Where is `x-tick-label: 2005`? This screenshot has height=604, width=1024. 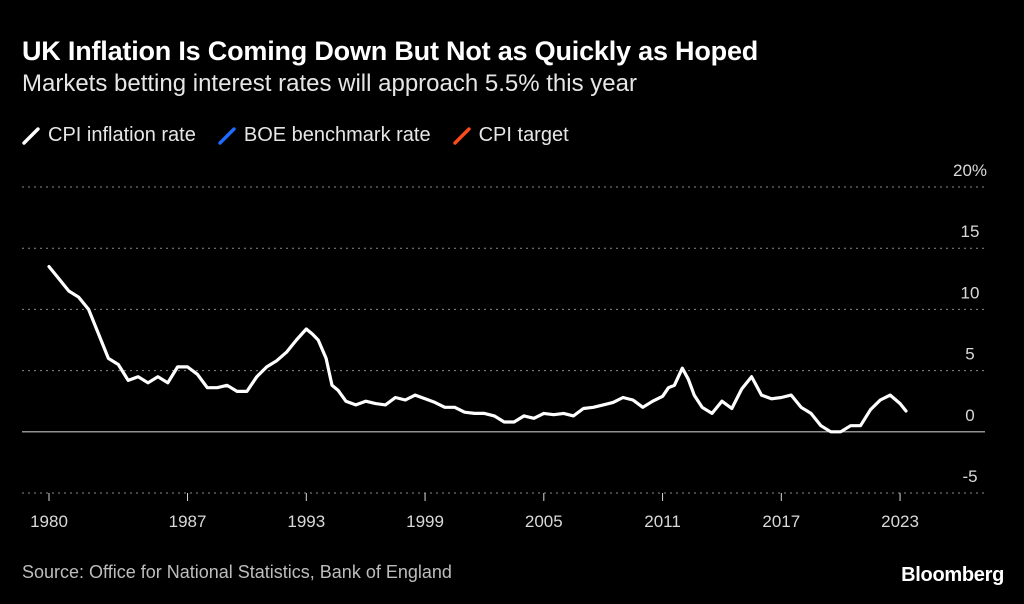
x-tick-label: 2005 is located at coordinates (544, 521).